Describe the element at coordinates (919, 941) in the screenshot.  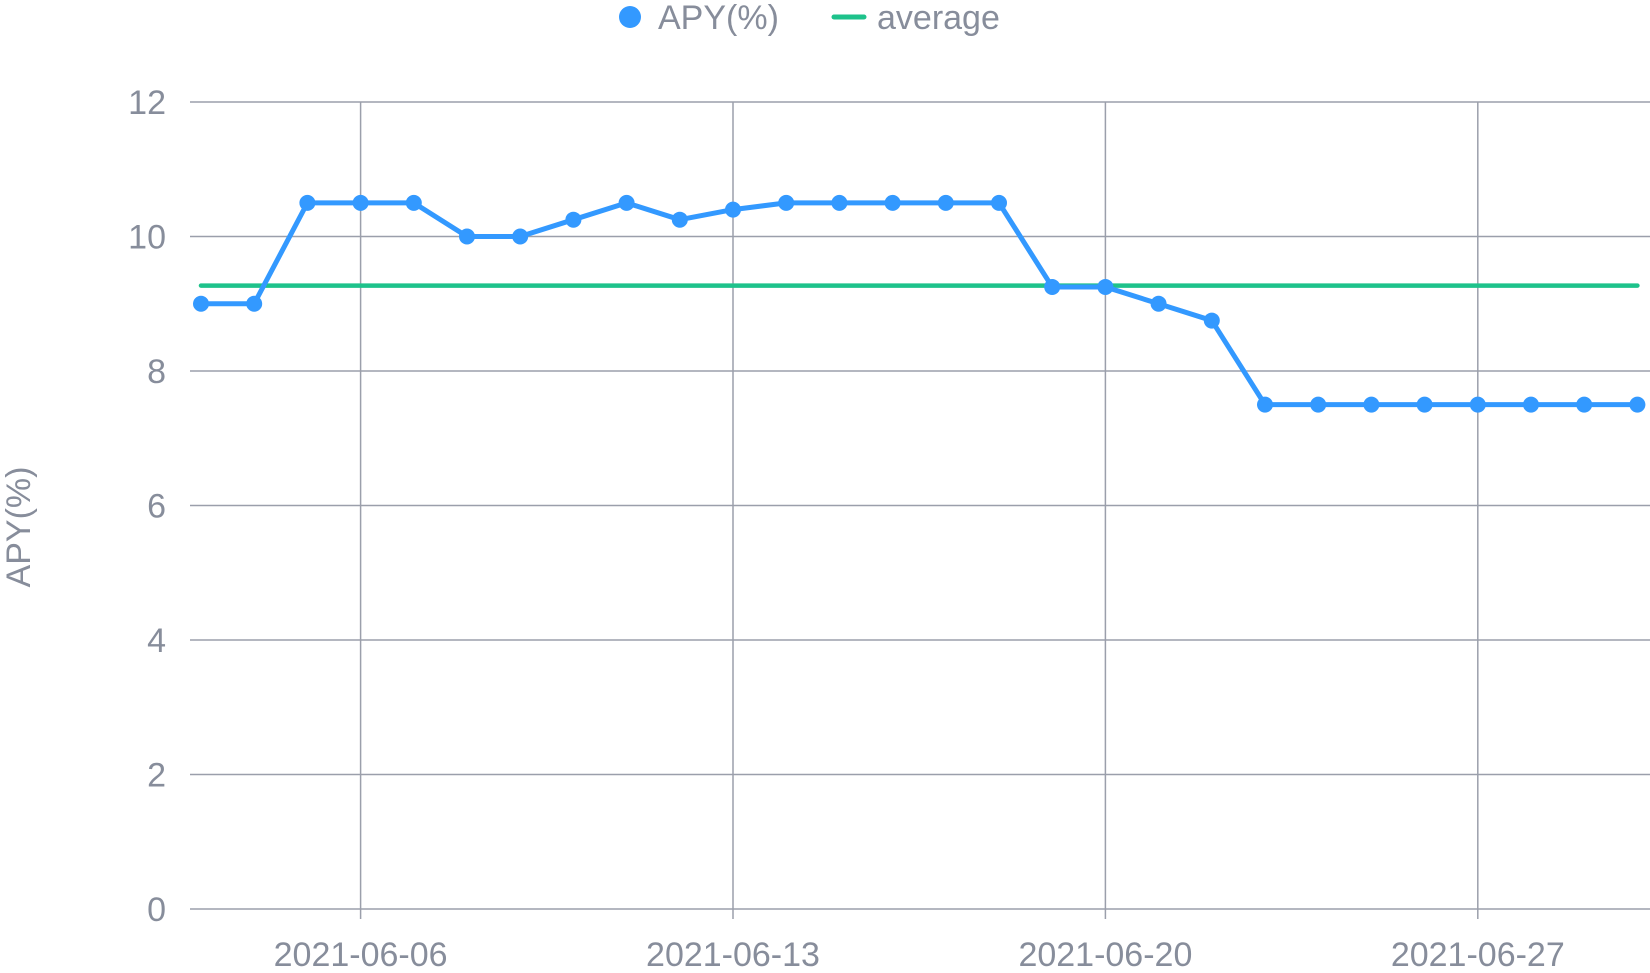
I see `x-axis-ticks: 2021-06-06 2021-06-13 2021-06-20 2021-06-27` at that location.